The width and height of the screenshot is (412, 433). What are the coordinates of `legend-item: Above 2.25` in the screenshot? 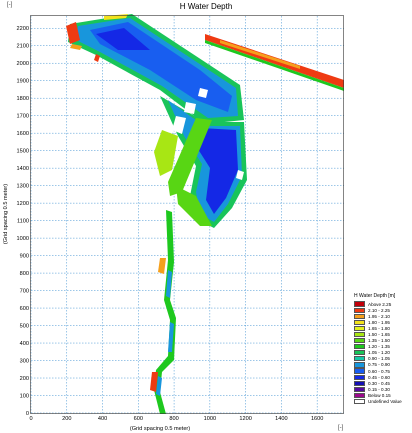 It's located at (382, 304).